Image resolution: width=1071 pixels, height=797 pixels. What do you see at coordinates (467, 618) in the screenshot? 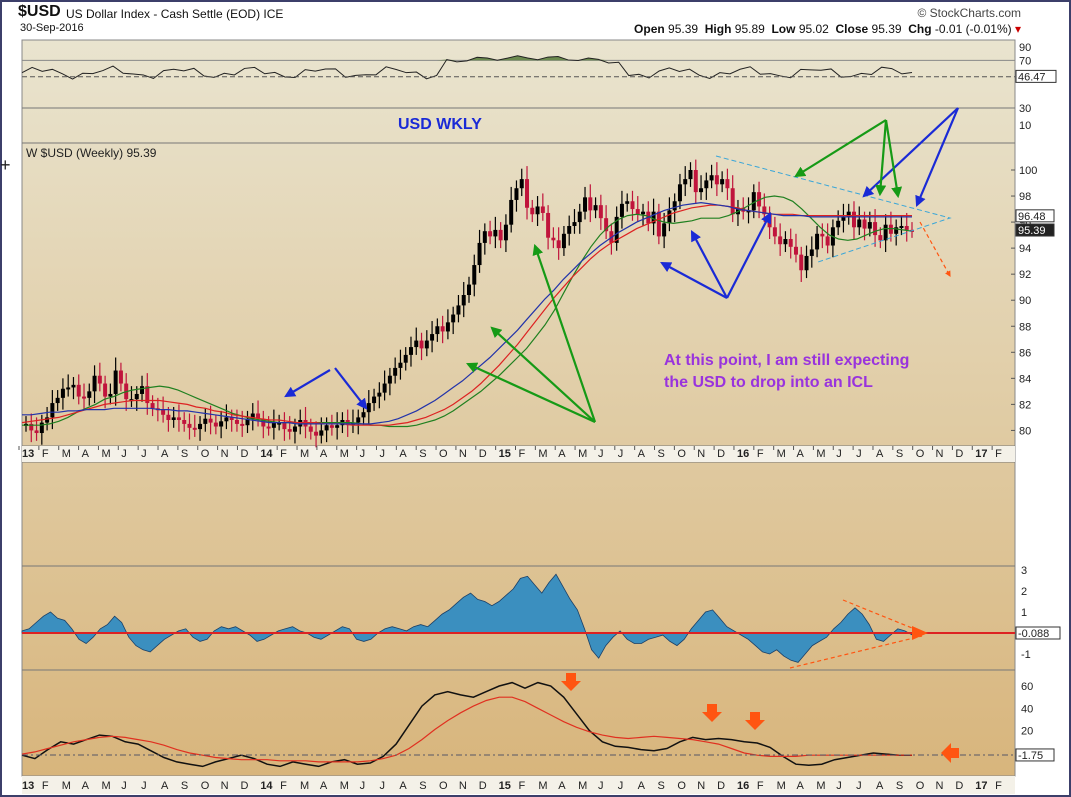
I see `hist-area` at bounding box center [467, 618].